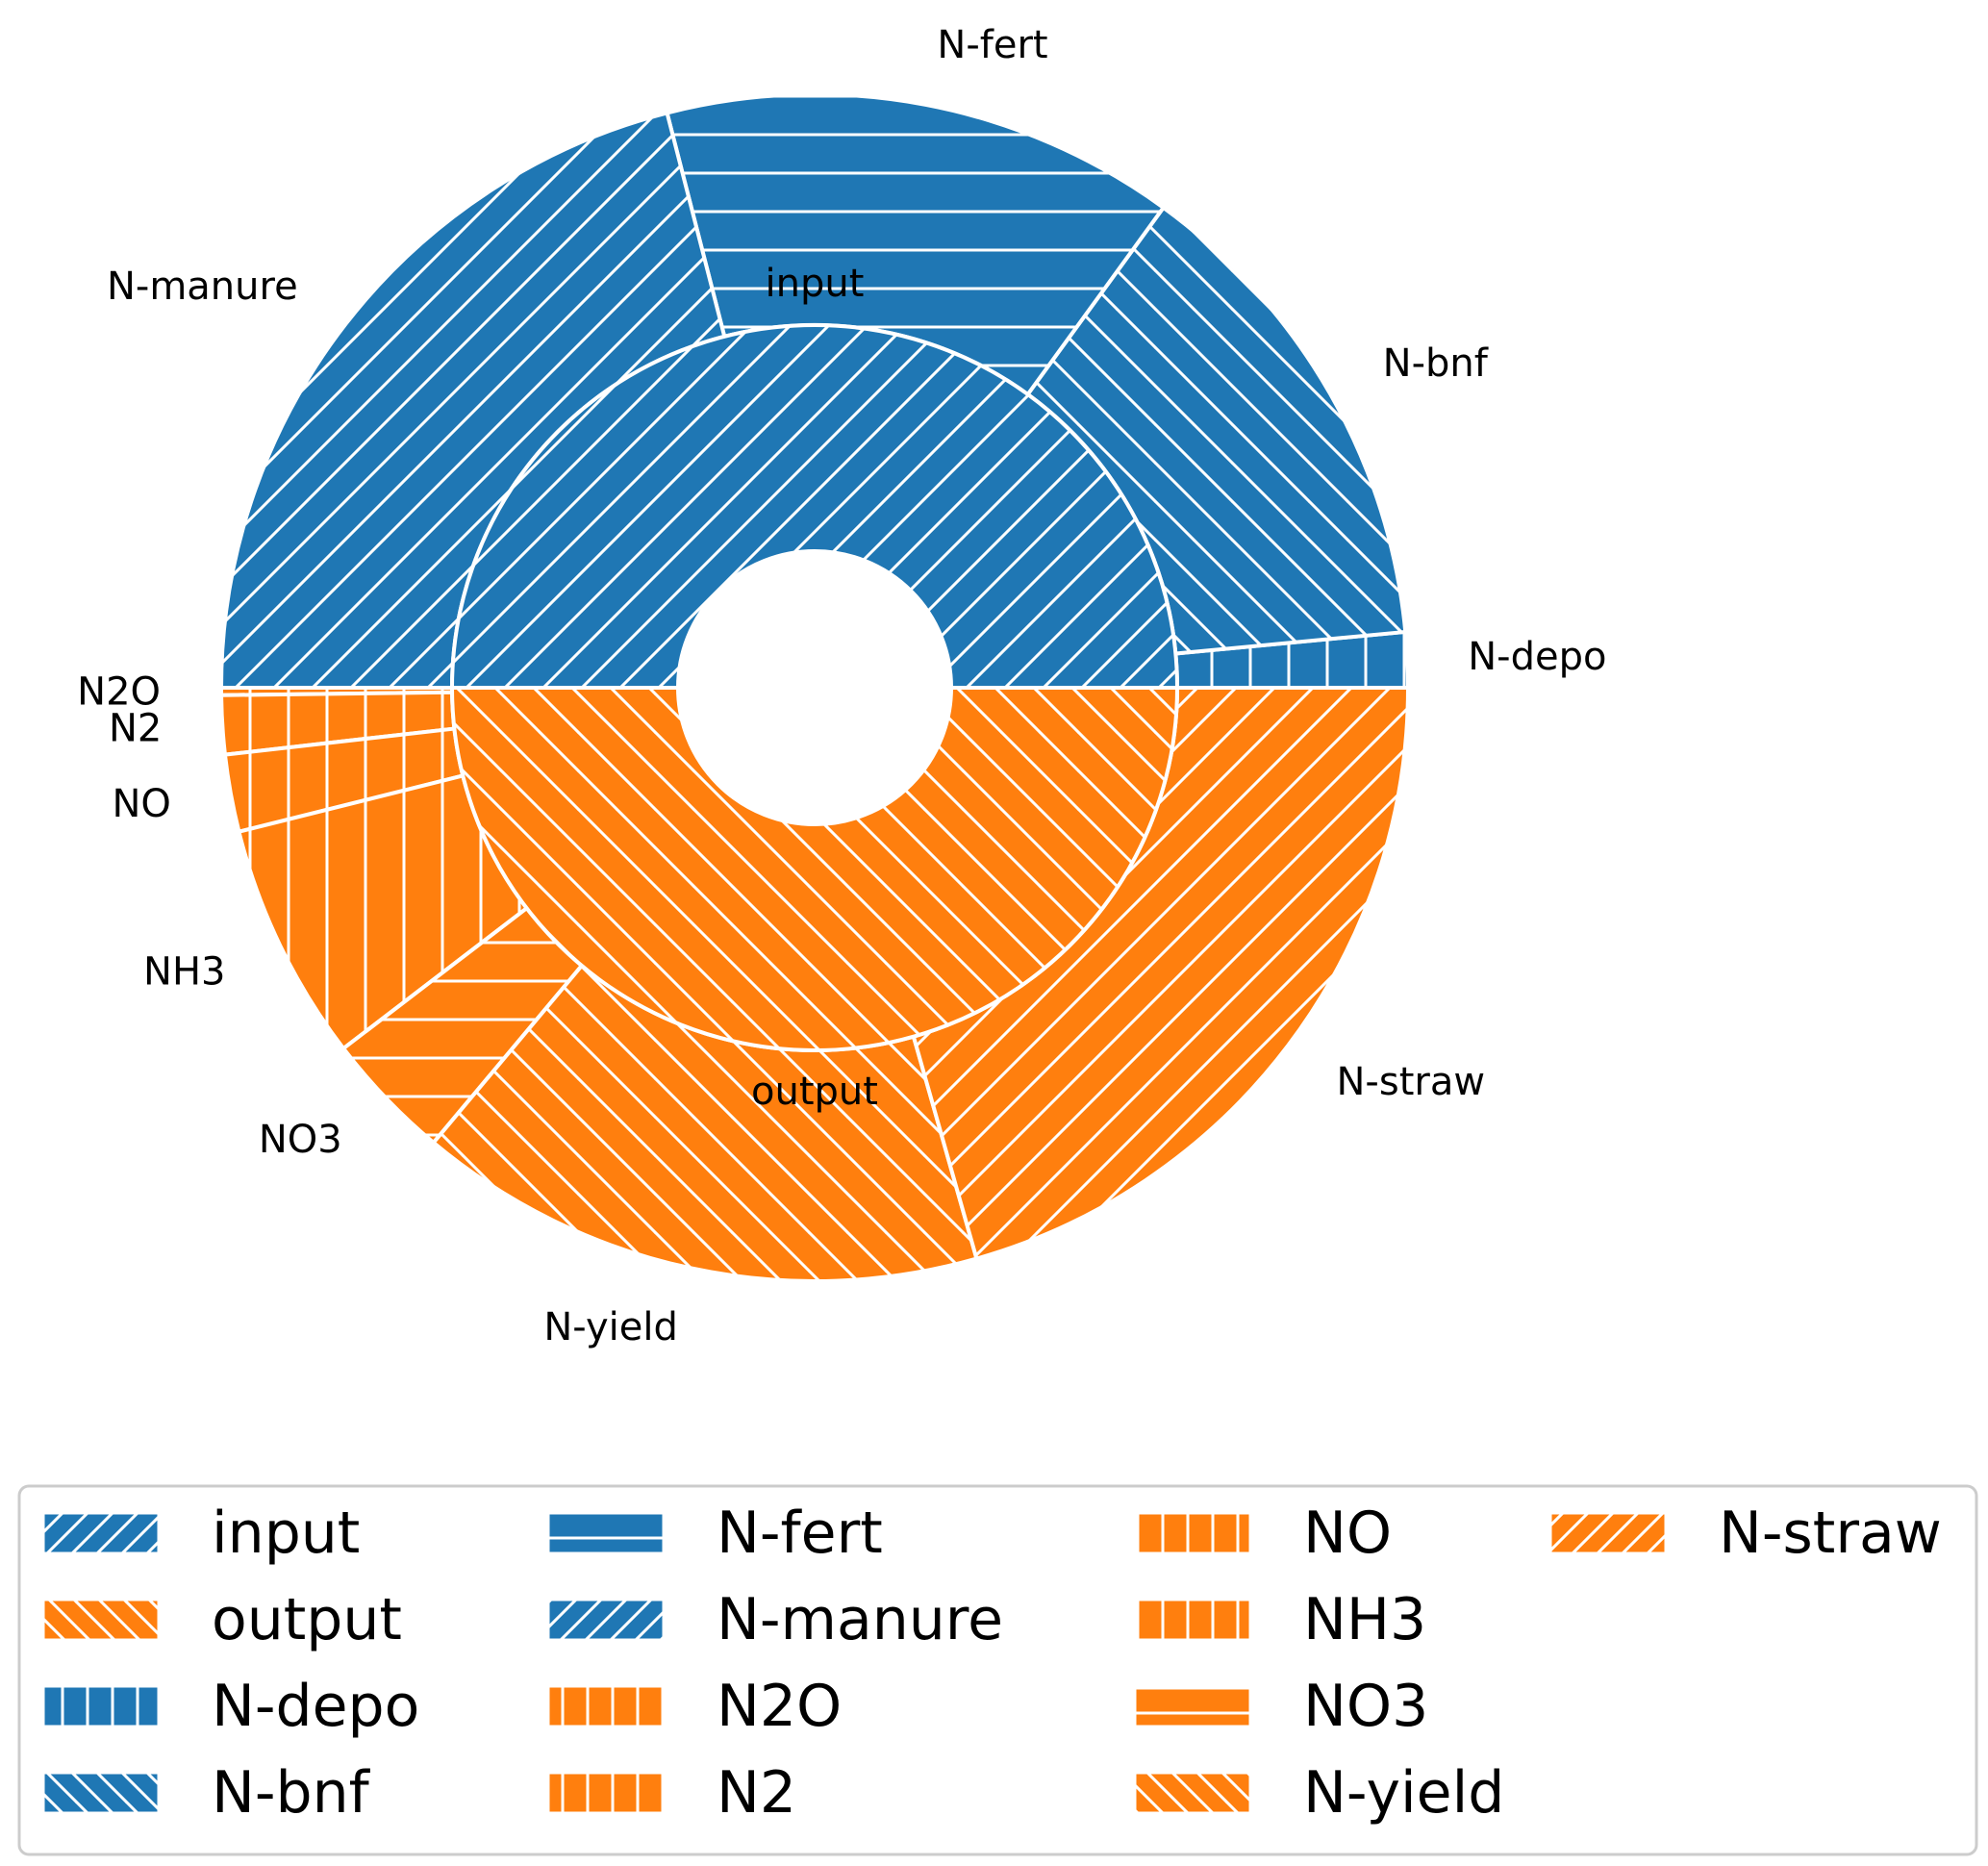 This screenshot has height=1866, width=1988. Describe the element at coordinates (1365, 1706) in the screenshot. I see `legend-label-no3: NO3` at that location.